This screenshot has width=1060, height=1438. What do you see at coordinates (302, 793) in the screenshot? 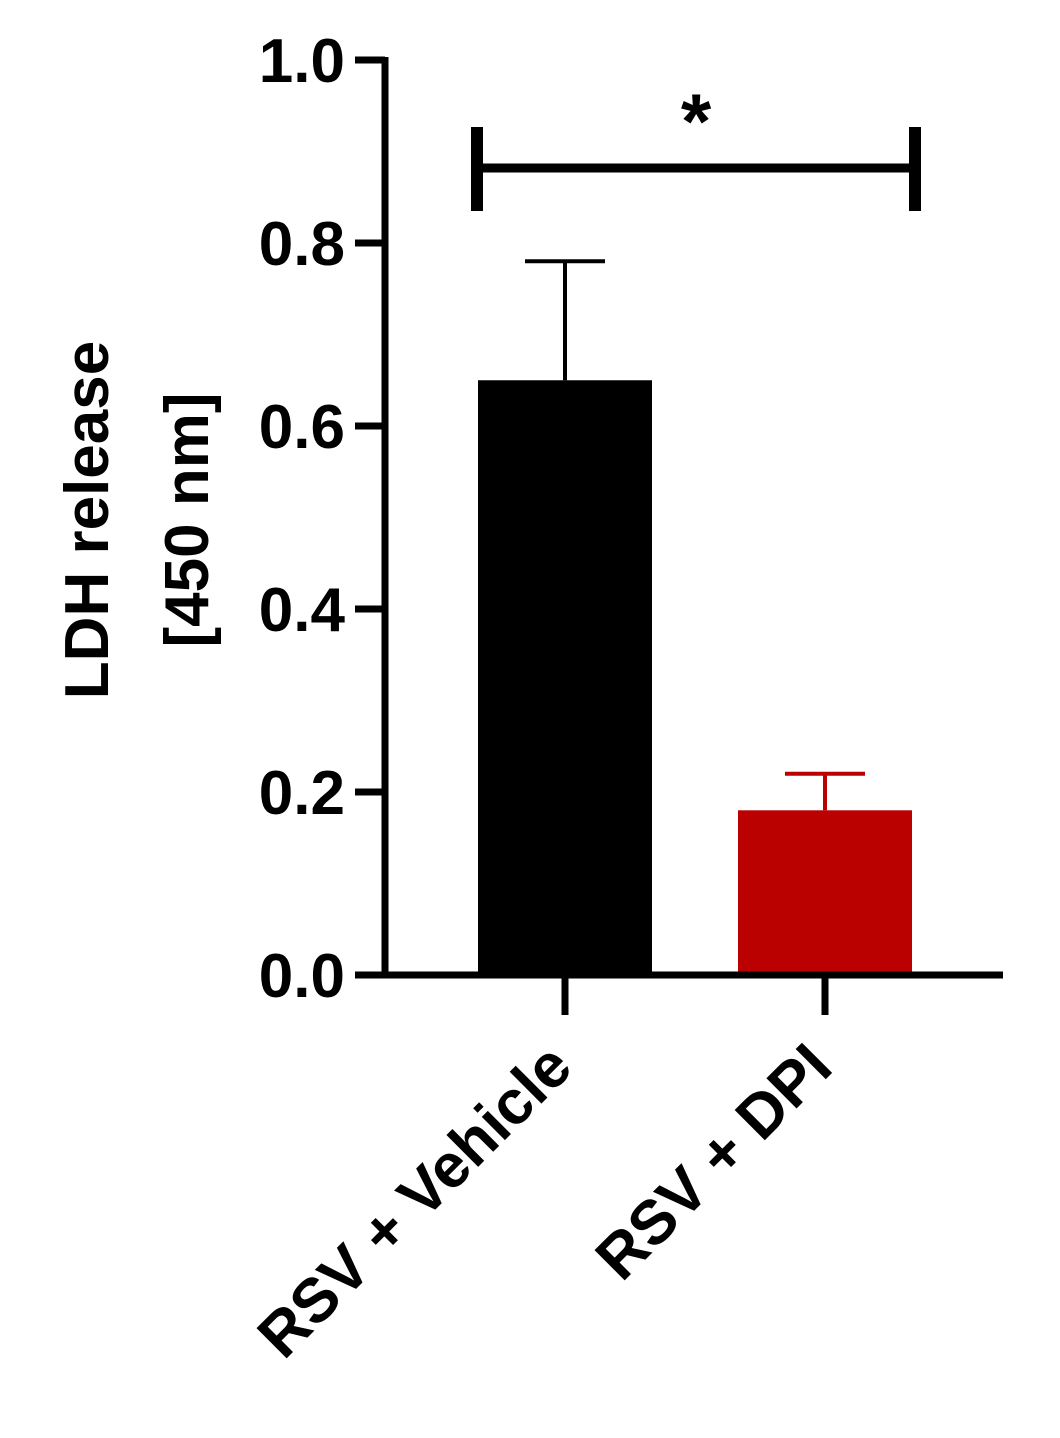
I see `y-tick-label: 0.2` at bounding box center [302, 793].